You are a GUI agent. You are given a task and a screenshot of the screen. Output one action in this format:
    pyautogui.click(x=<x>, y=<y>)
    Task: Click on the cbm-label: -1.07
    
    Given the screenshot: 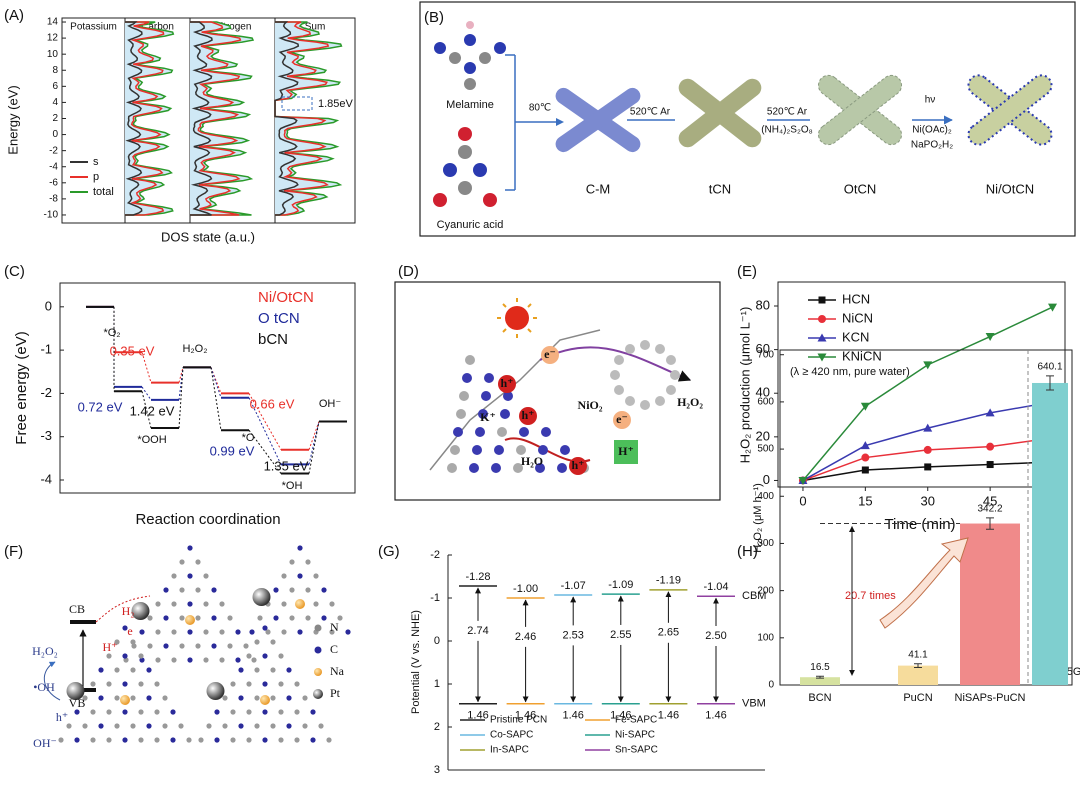 What is the action you would take?
    pyautogui.click(x=573, y=586)
    